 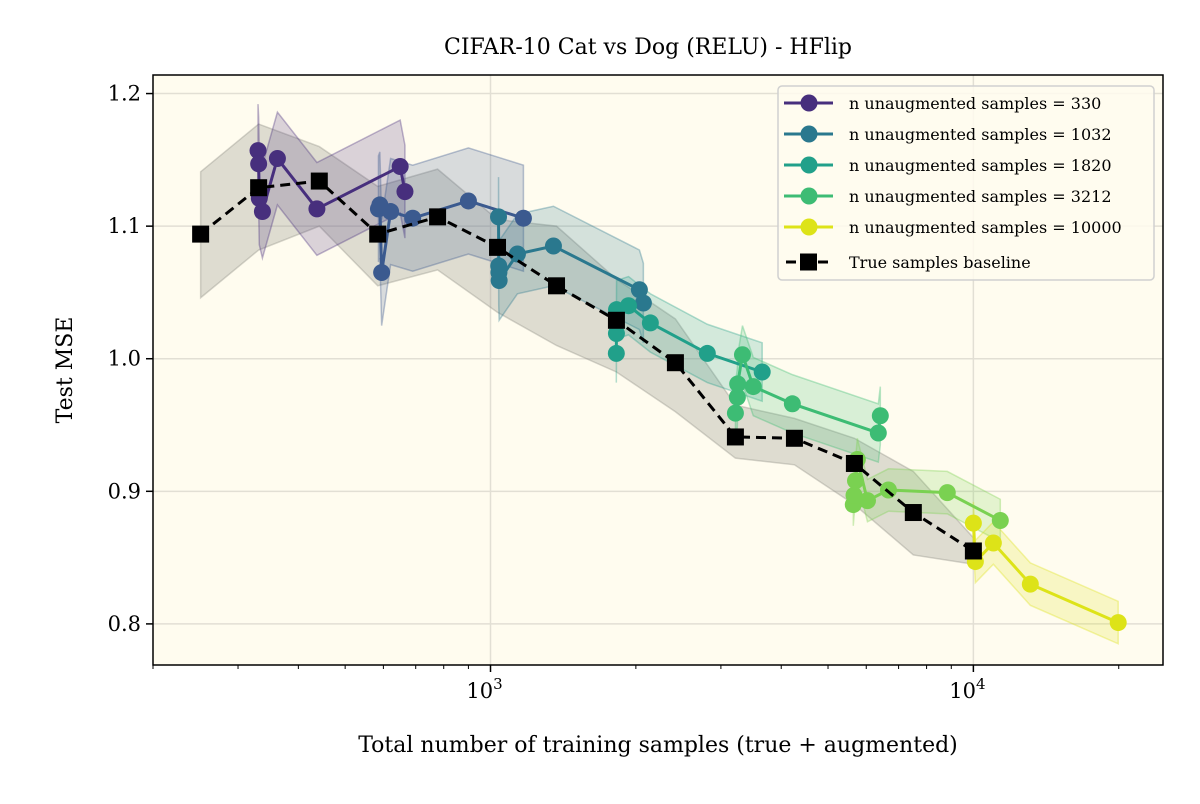 I want to click on chart-title: CIFAR-10 Cat vs Dog (RELU) - HFlip, so click(x=648, y=47).